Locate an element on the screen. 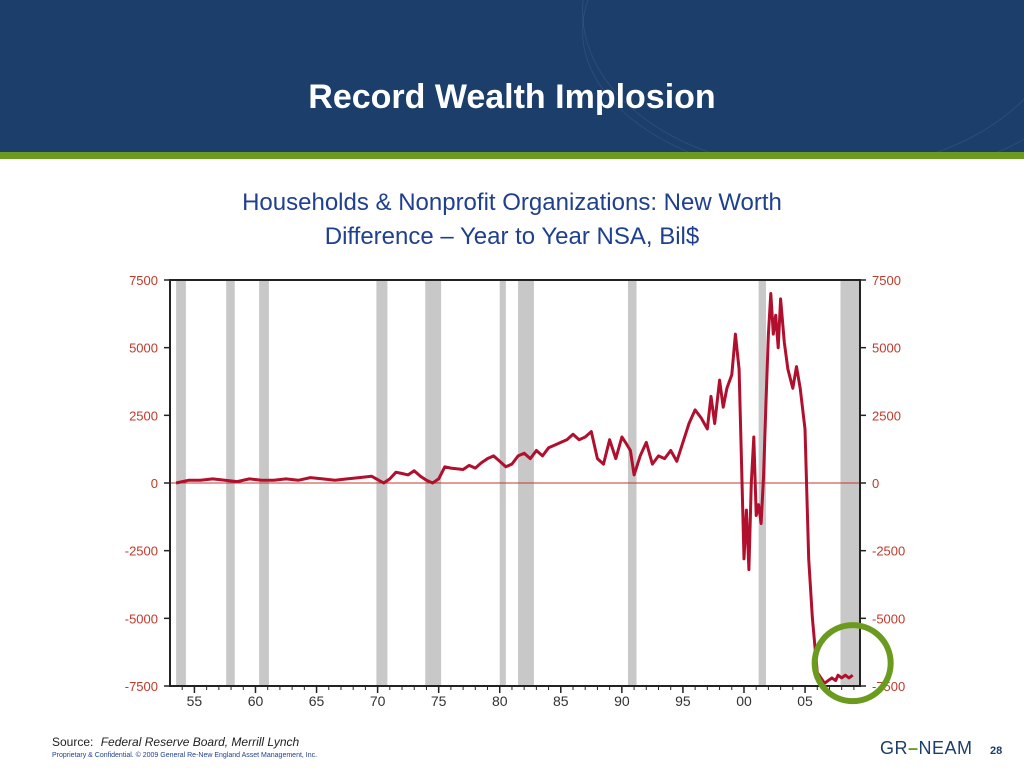 The image size is (1024, 768). ytick-label-right: 2500 is located at coordinates (886, 415).